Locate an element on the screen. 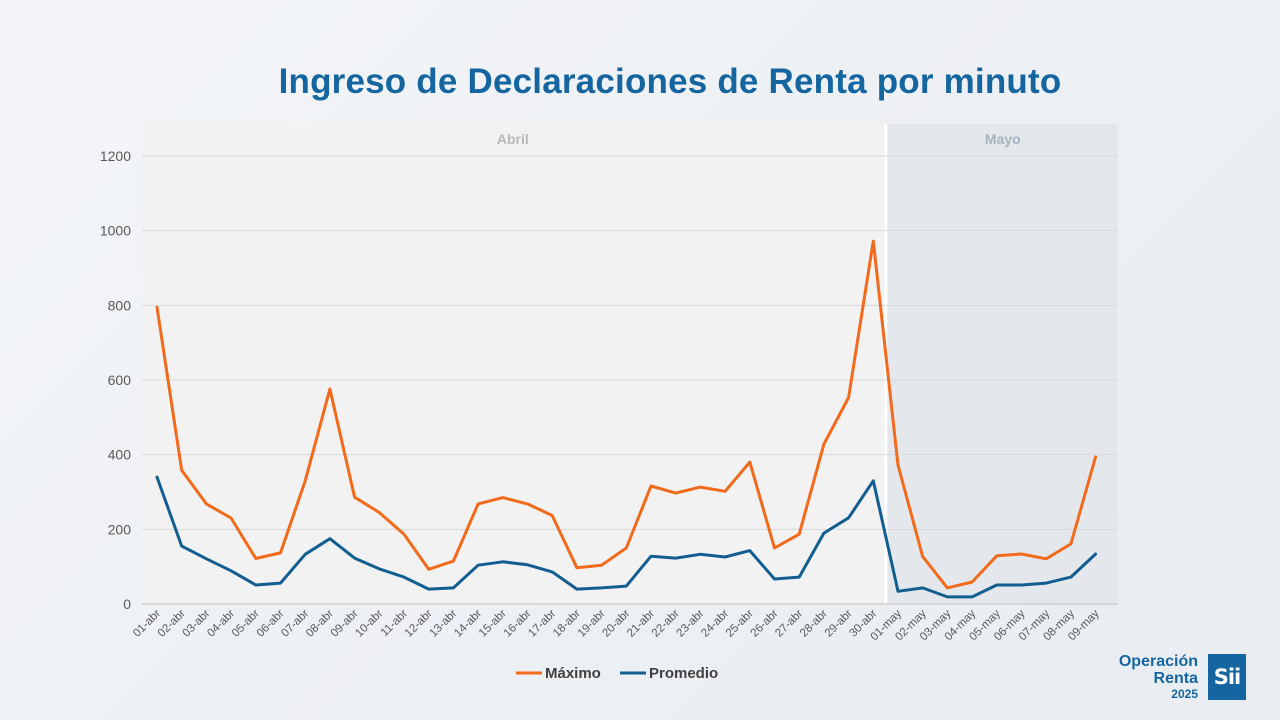  brand-text: Operación Renta 2025 is located at coordinates (1158, 676).